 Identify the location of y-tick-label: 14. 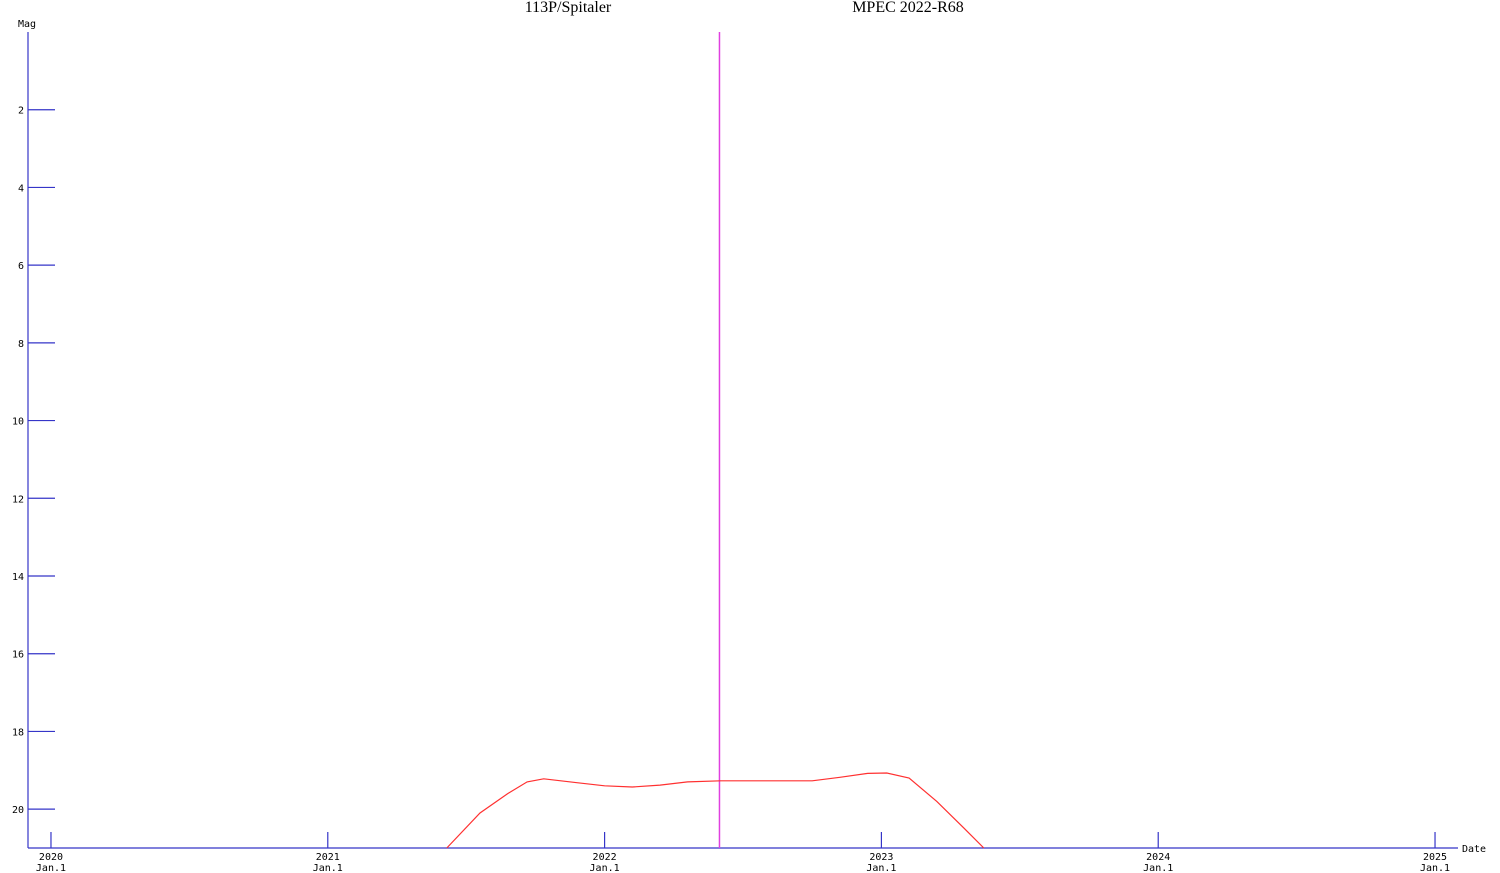
(18, 577).